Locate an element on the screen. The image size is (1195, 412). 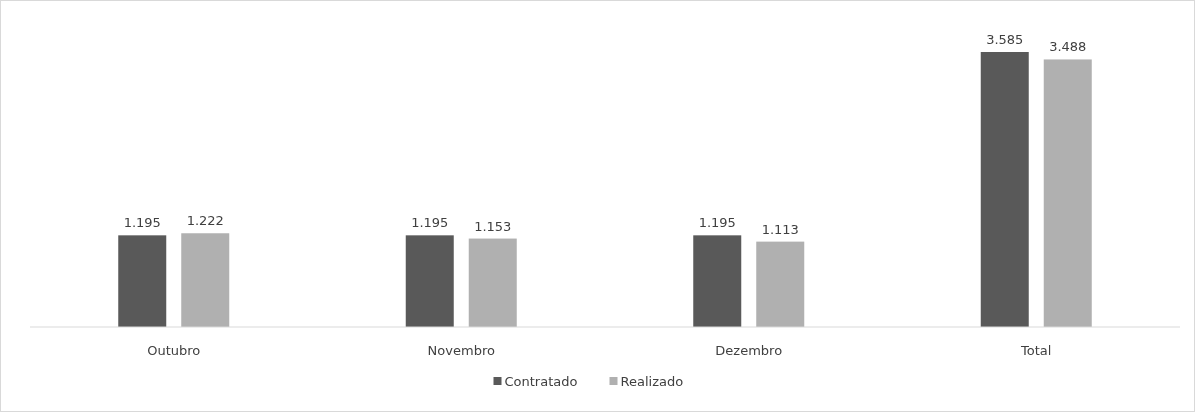
data-label: 3.585 is located at coordinates (1005, 39).